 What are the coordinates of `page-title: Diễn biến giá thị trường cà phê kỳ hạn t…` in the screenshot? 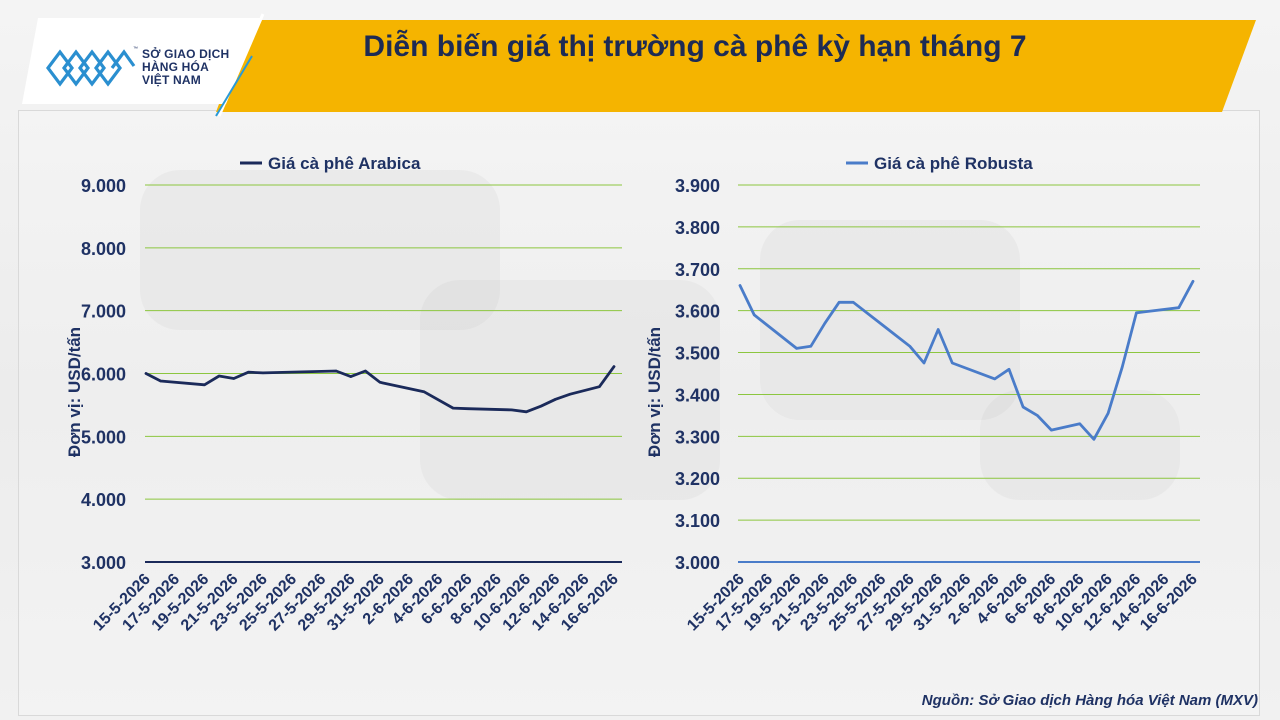 It's located at (695, 46).